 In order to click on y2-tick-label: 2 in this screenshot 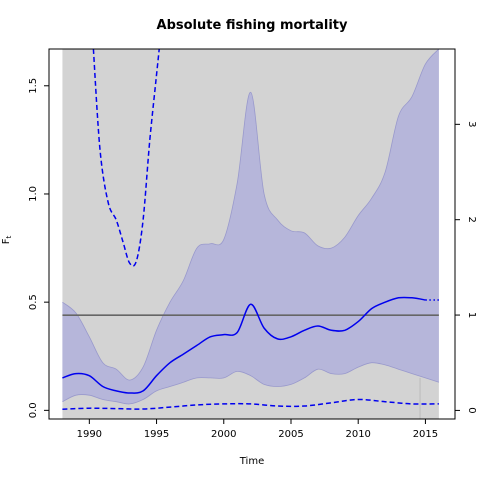, I will do `click(471, 220)`.